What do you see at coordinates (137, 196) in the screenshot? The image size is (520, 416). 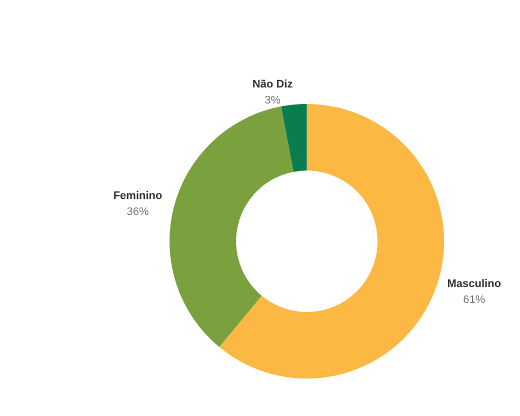 I see `slice-label: Feminino` at bounding box center [137, 196].